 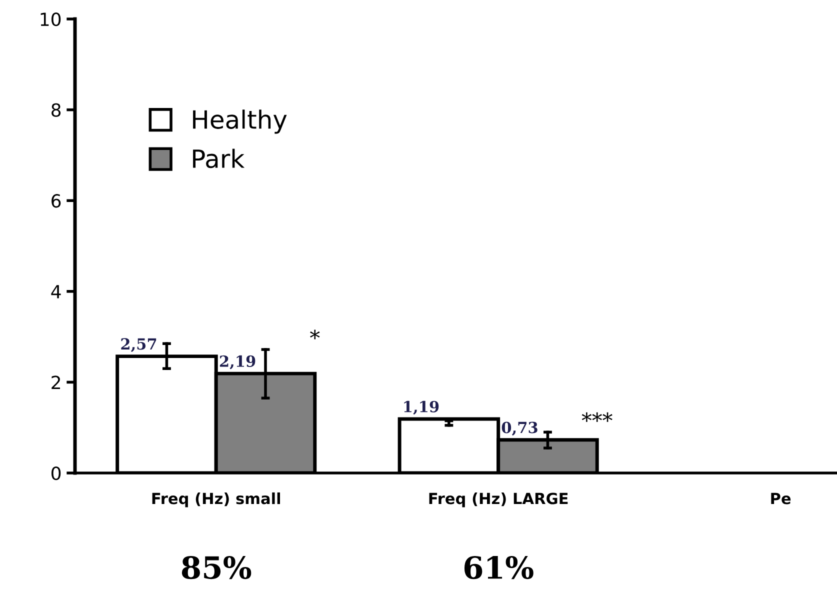 What do you see at coordinates (216, 500) in the screenshot?
I see `x-tick-label: Freq (Hz) small` at bounding box center [216, 500].